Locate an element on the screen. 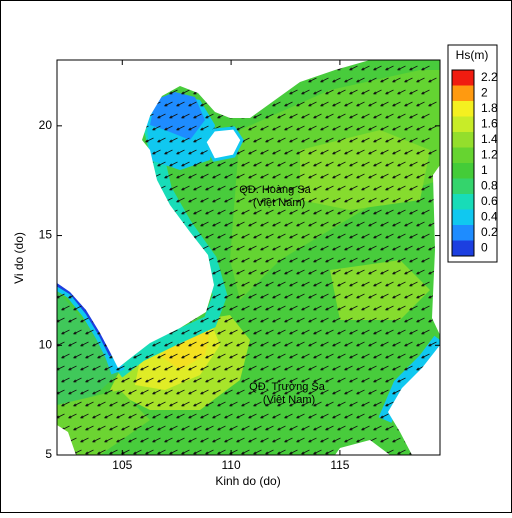 The image size is (512, 518). gulf-band is located at coordinates (177, 116).